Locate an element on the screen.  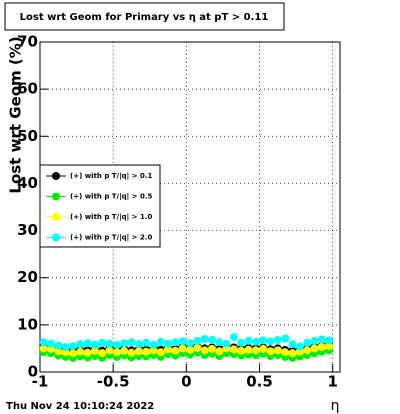
y-tick-label: 20 is located at coordinates (27, 277).